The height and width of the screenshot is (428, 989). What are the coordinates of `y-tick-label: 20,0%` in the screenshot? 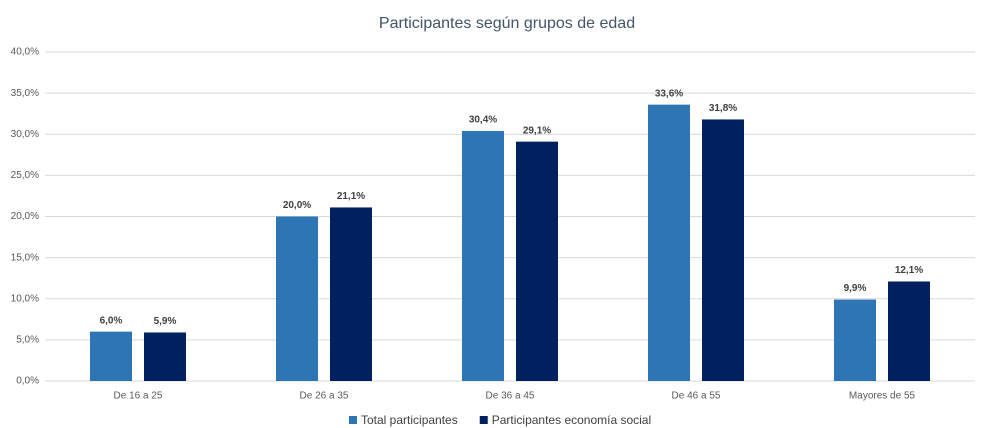 It's located at (25, 216).